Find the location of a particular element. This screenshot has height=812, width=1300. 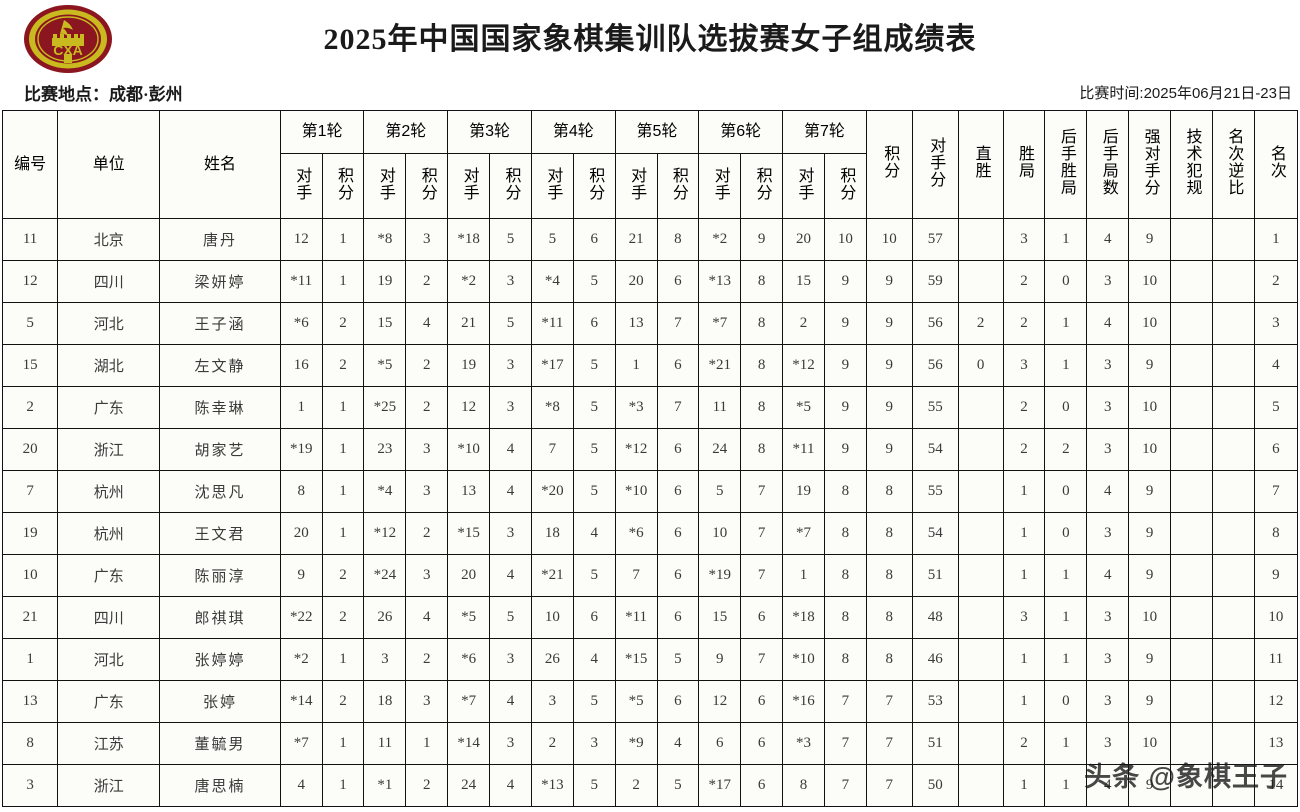

cell-player-id: 1 is located at coordinates (30, 659).